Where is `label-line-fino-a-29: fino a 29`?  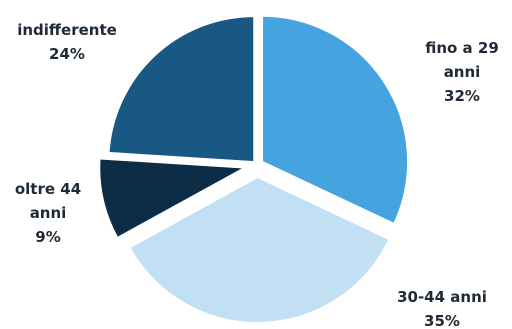
label-line-fino-a-29: fino a 29 is located at coordinates (462, 48).